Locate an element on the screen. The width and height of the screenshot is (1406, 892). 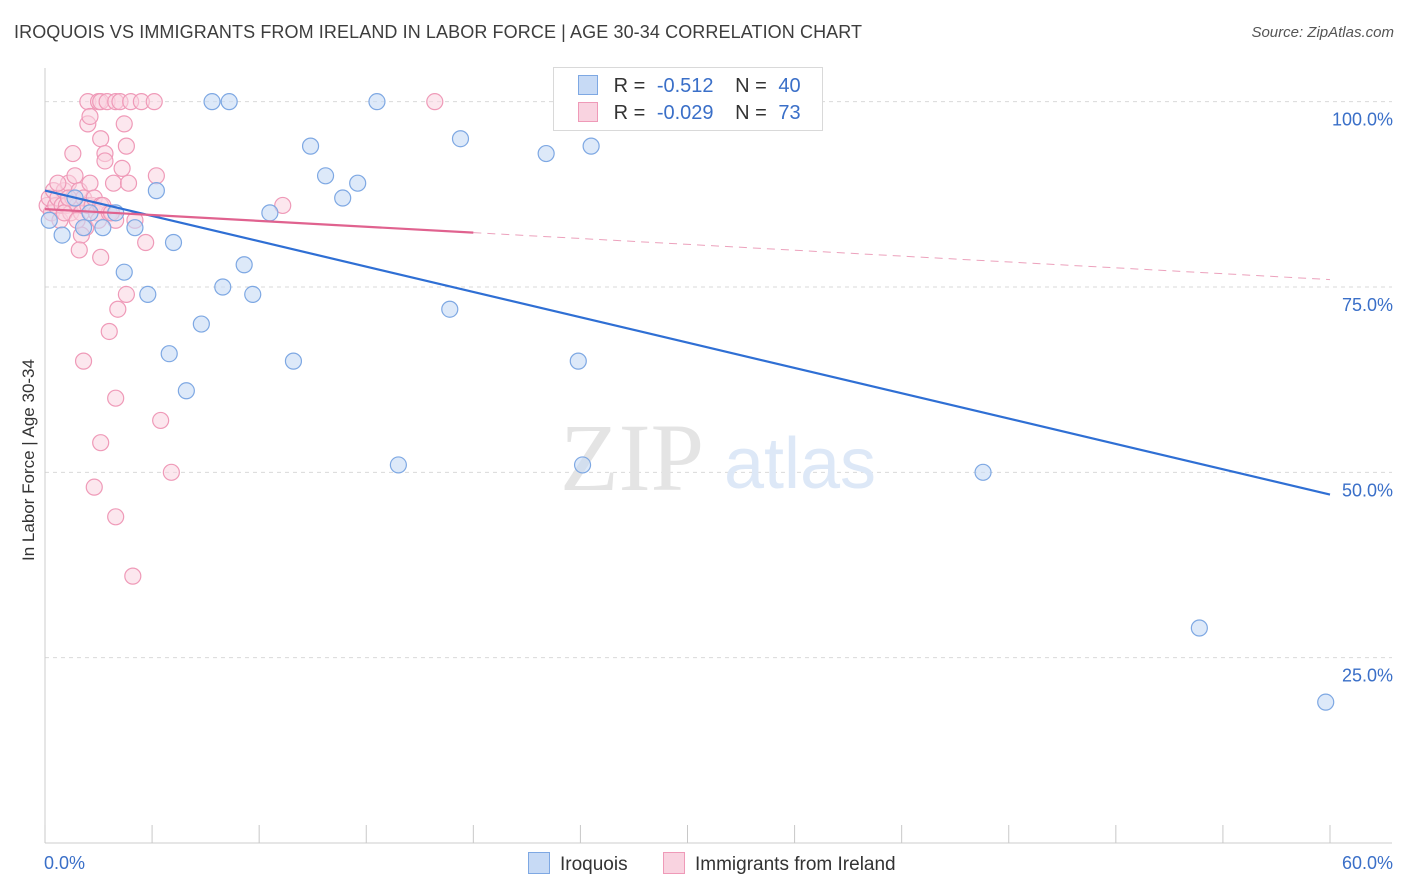
bottom-legend-swatch-iroquois is located at coordinates (539, 863).